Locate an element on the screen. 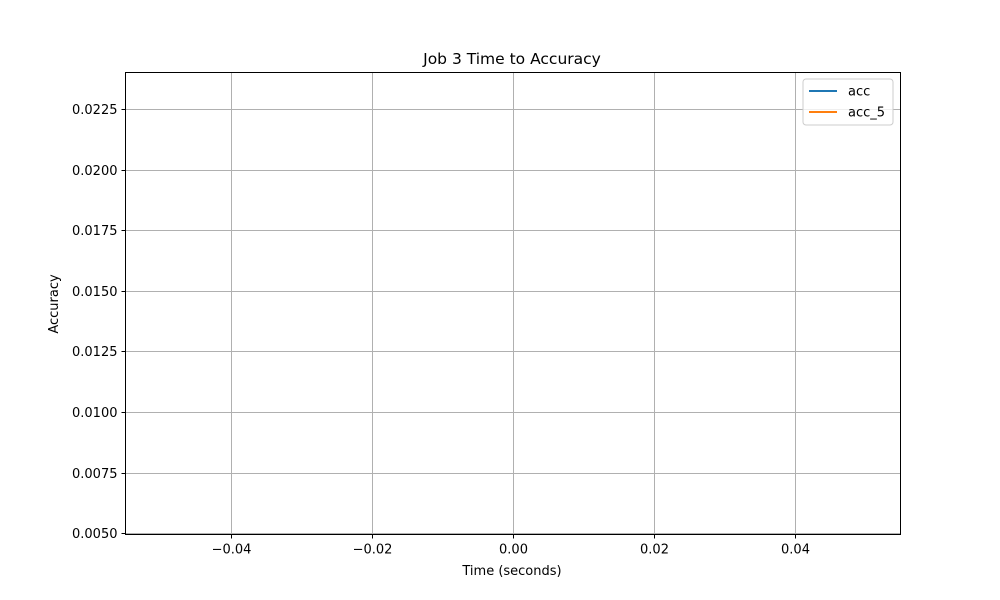  y-axis-label: Accuracy is located at coordinates (54, 304).